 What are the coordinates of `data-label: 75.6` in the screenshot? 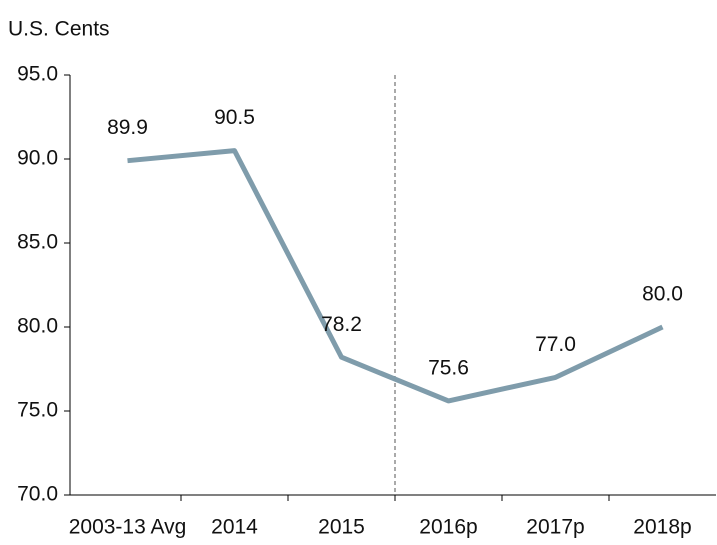 It's located at (448, 367).